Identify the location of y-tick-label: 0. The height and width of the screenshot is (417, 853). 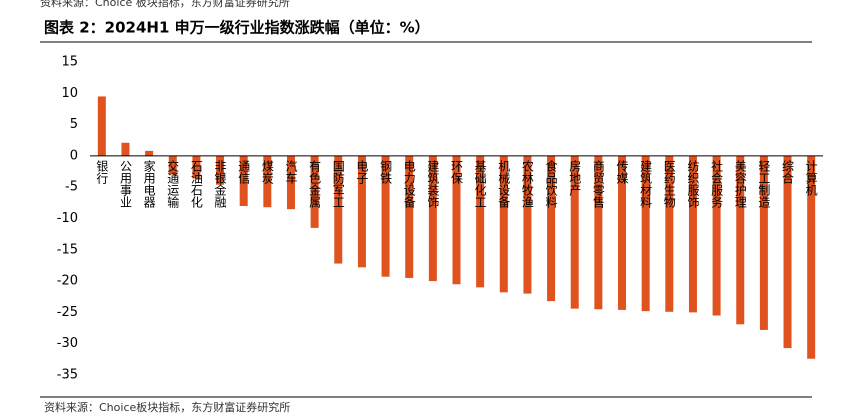
(74, 155).